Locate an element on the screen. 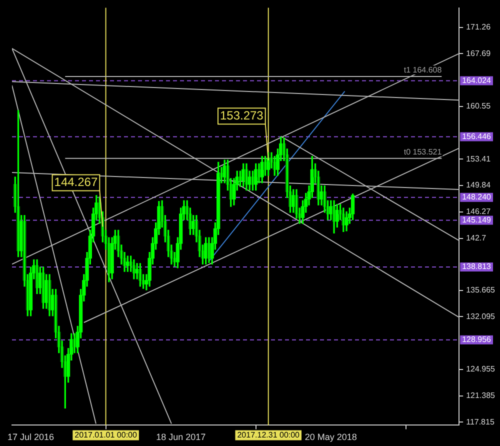 The height and width of the screenshot is (446, 500). y-tick-label: 132.095 is located at coordinates (481, 316).